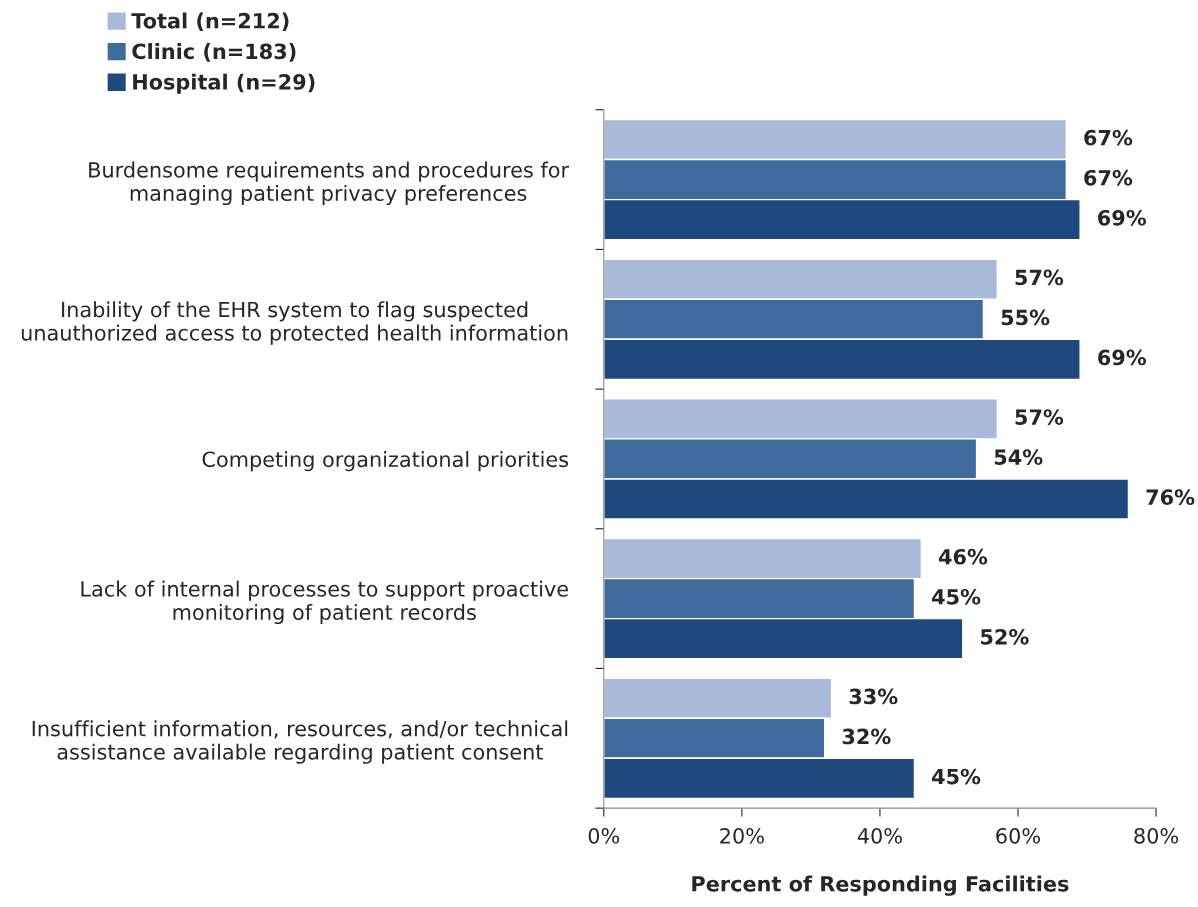 This screenshot has width=1198, height=907. I want to click on x-tick-label: 60%, so click(1018, 835).